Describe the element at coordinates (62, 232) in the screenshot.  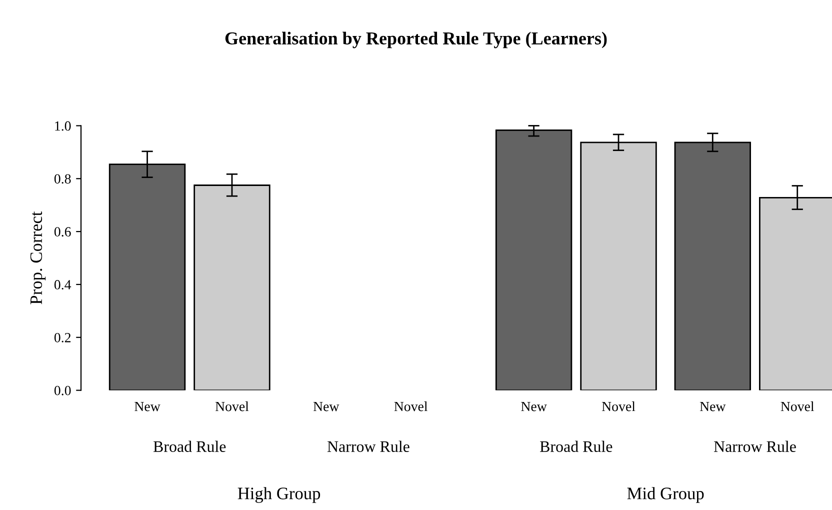
I see `y-tick-label: 0.6` at that location.